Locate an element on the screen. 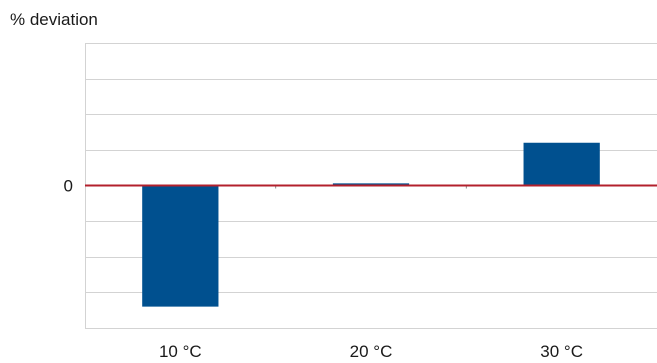 The image size is (657, 363). y-tick-label: 0 is located at coordinates (68, 186).